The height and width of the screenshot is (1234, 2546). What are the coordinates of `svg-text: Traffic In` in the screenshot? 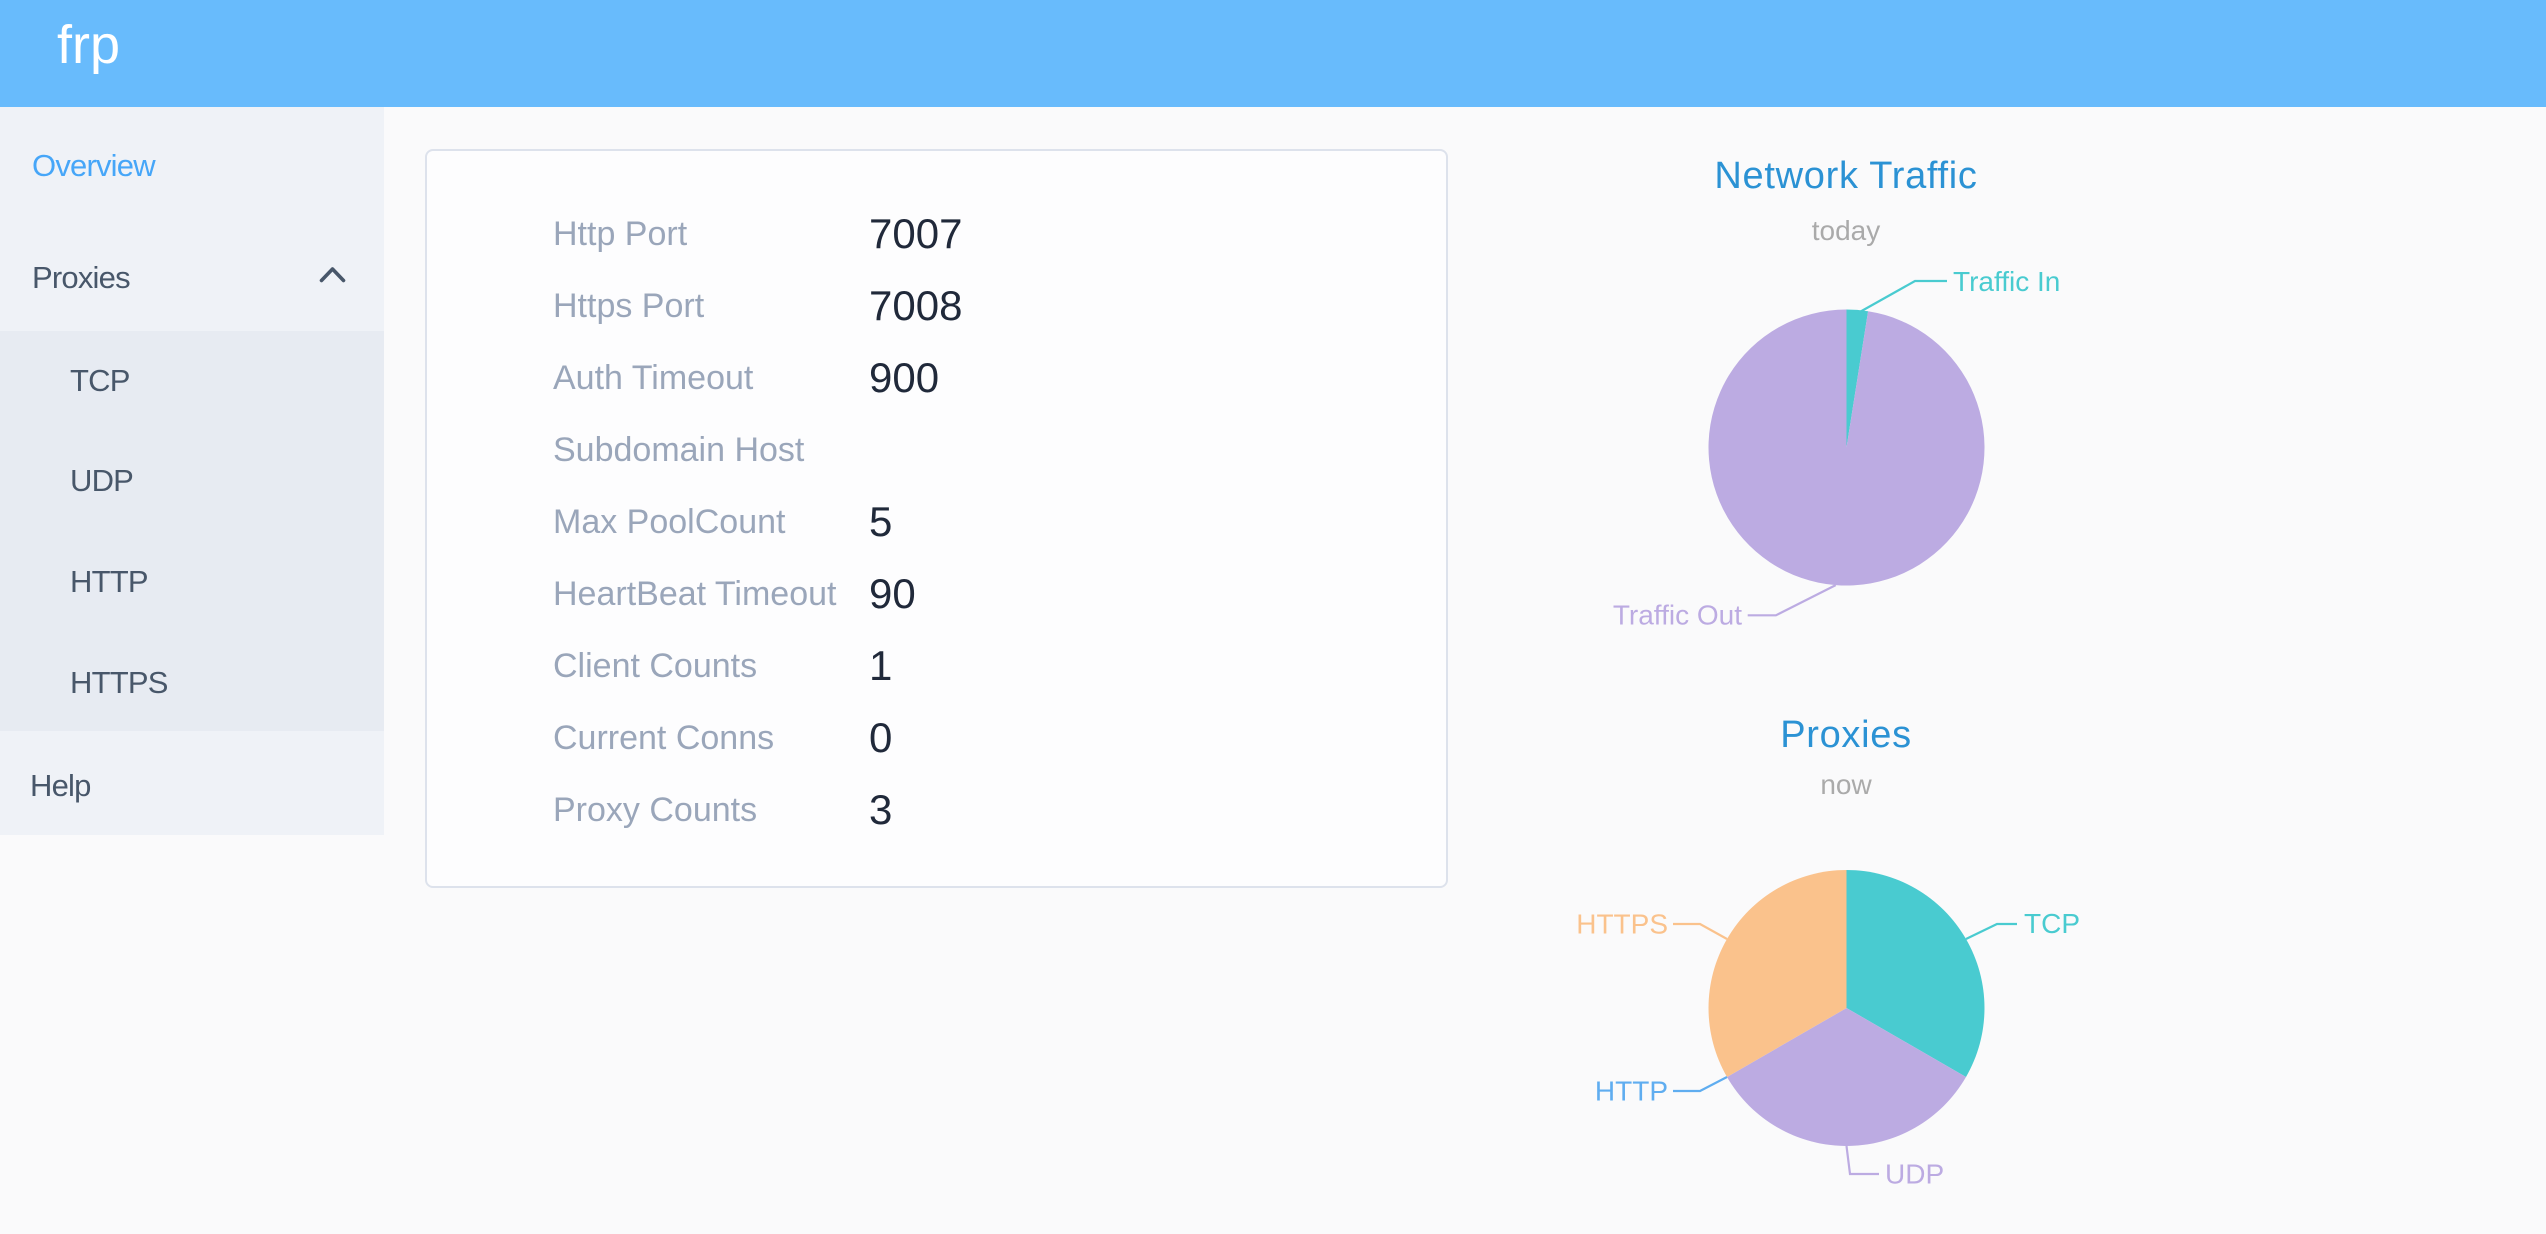 It's located at (2006, 281).